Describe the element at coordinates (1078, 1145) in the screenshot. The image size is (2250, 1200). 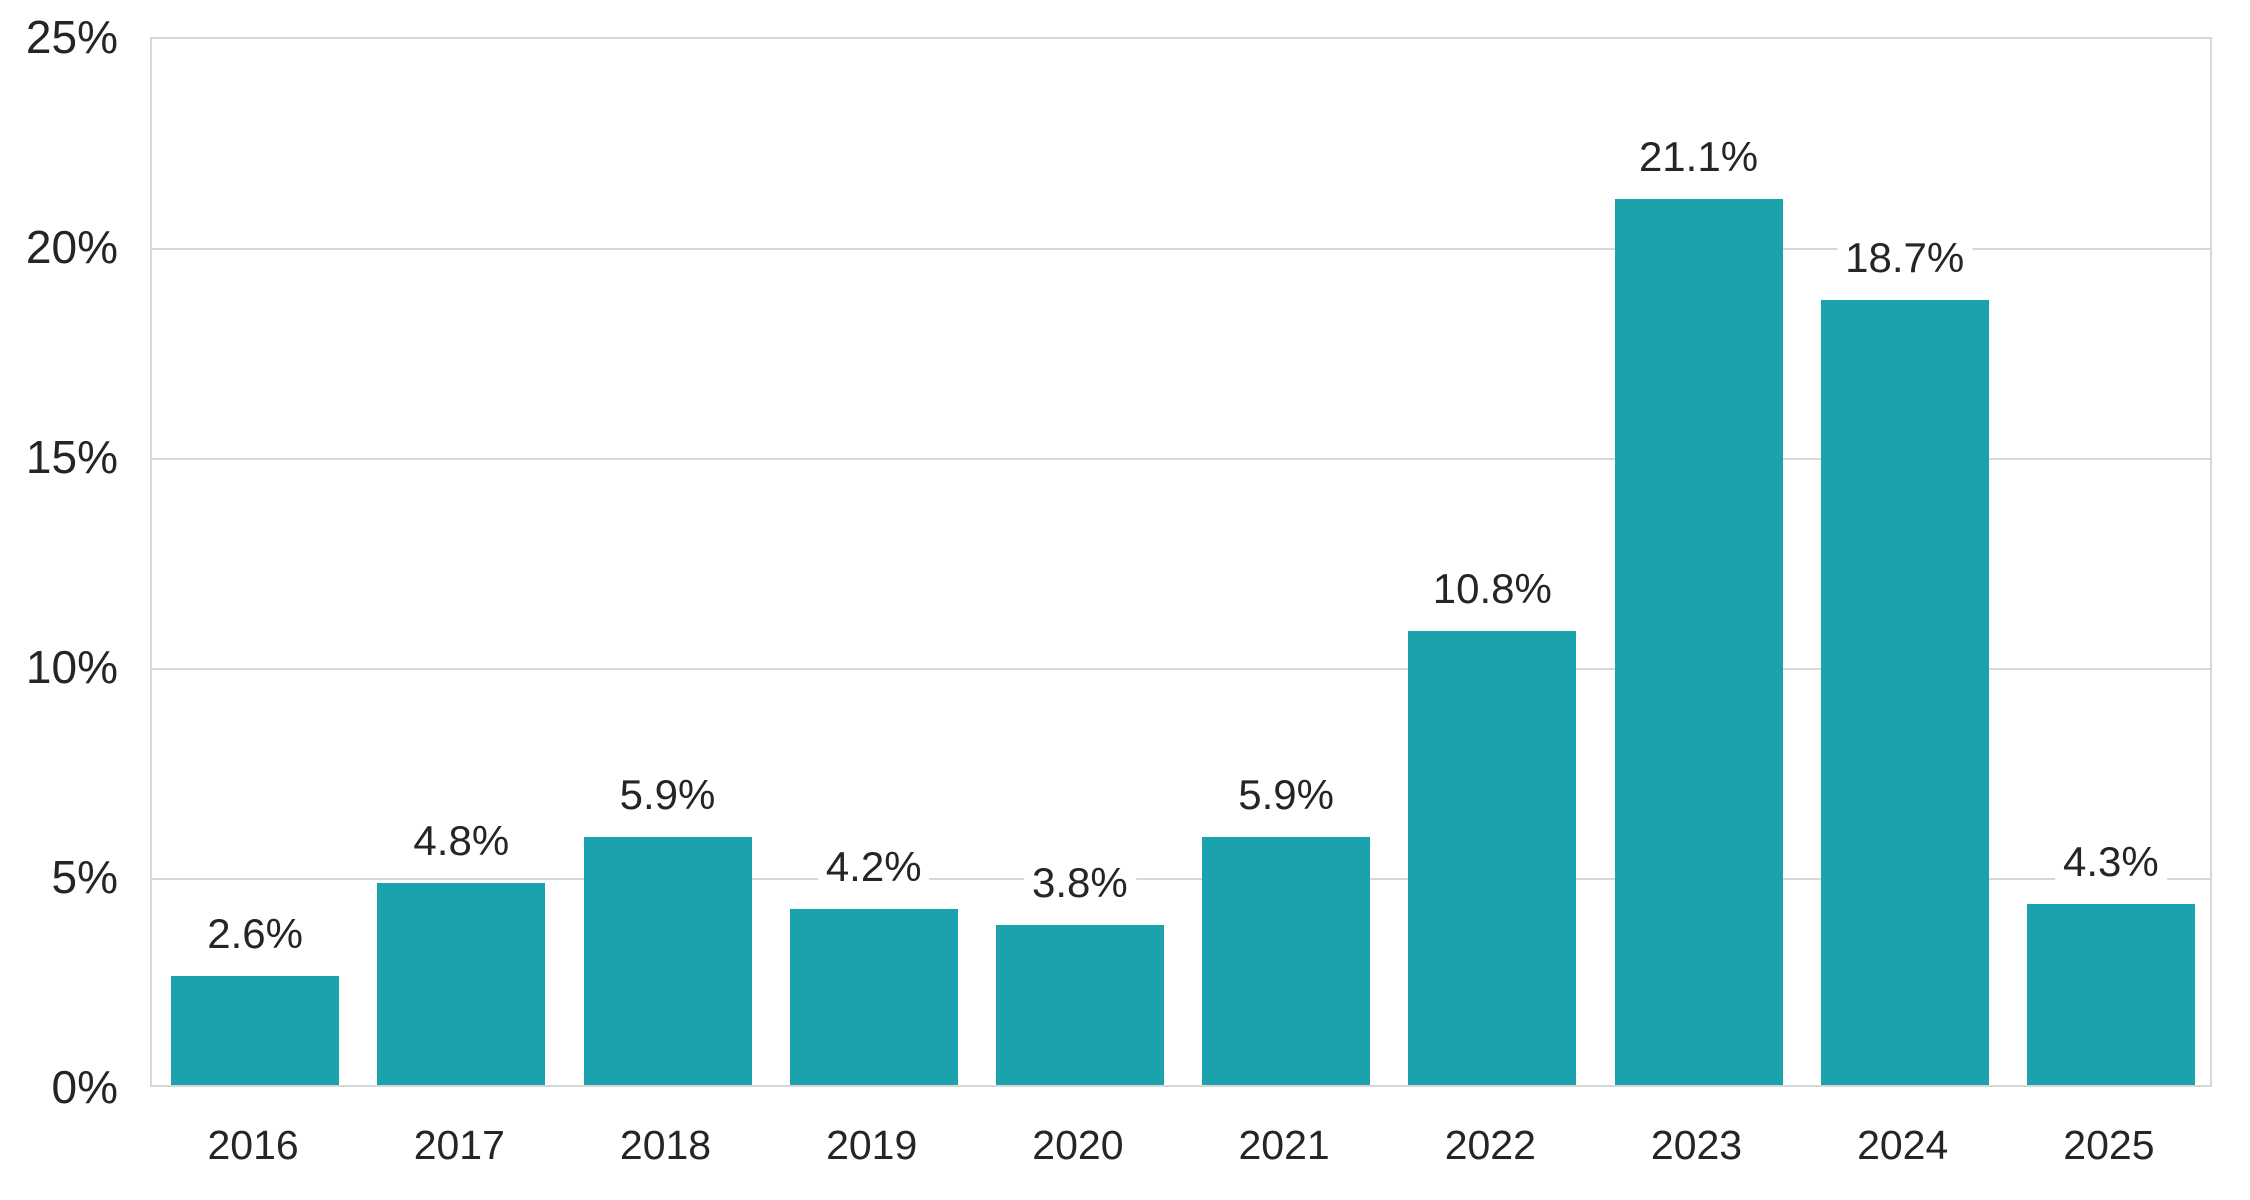
I see `x-tick-label-2020: 2020` at that location.